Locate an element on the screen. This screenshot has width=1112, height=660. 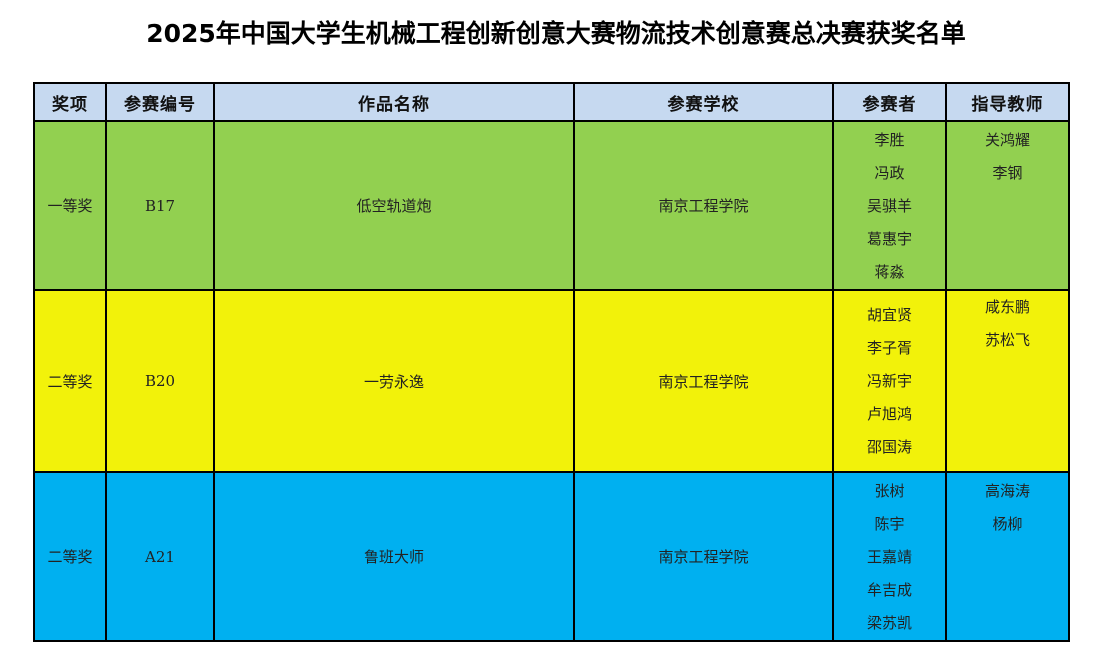
page-title: 2025年中国大学生机械工程创新创意大赛物流技术创意赛总决赛获奖名单 is located at coordinates (556, 33).